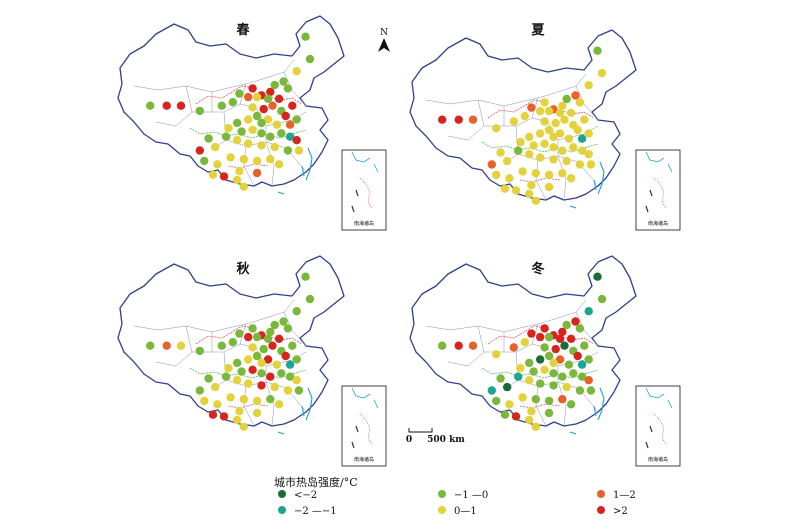 The width and height of the screenshot is (800, 531). What do you see at coordinates (446, 440) in the screenshot?
I see `scale-distance-label: 500 km` at bounding box center [446, 440].